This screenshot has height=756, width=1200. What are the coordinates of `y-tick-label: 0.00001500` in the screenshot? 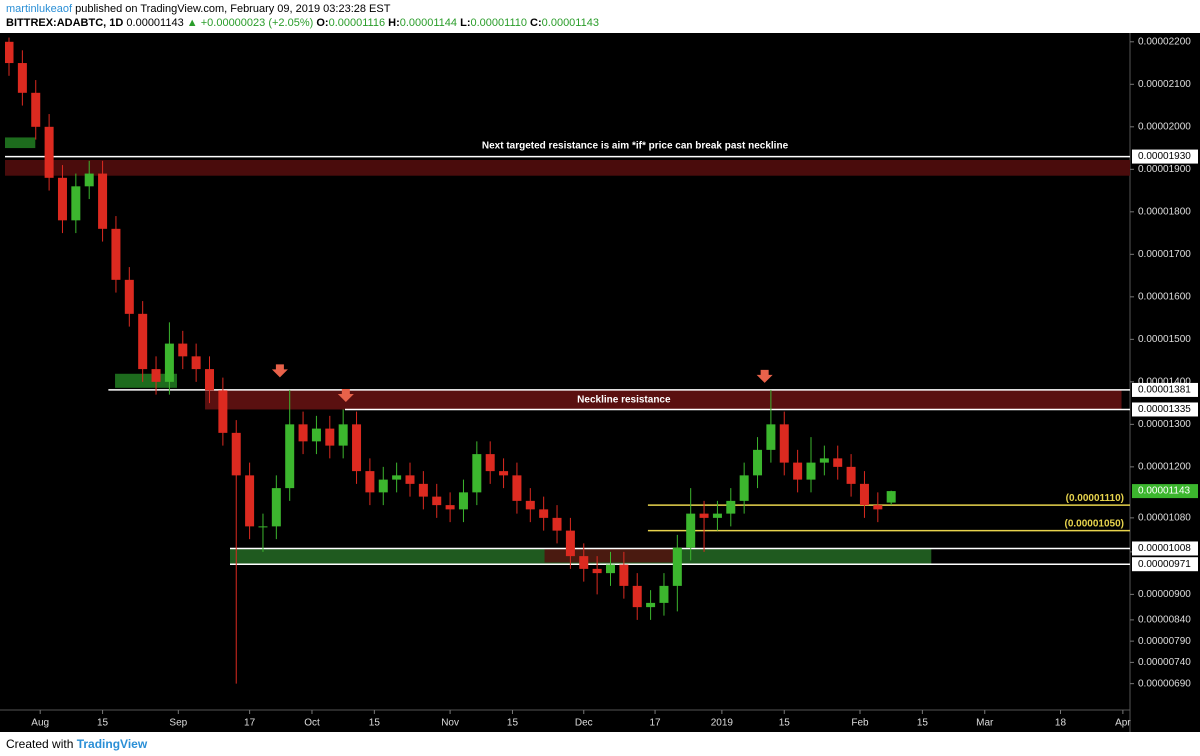 It's located at (1164, 339).